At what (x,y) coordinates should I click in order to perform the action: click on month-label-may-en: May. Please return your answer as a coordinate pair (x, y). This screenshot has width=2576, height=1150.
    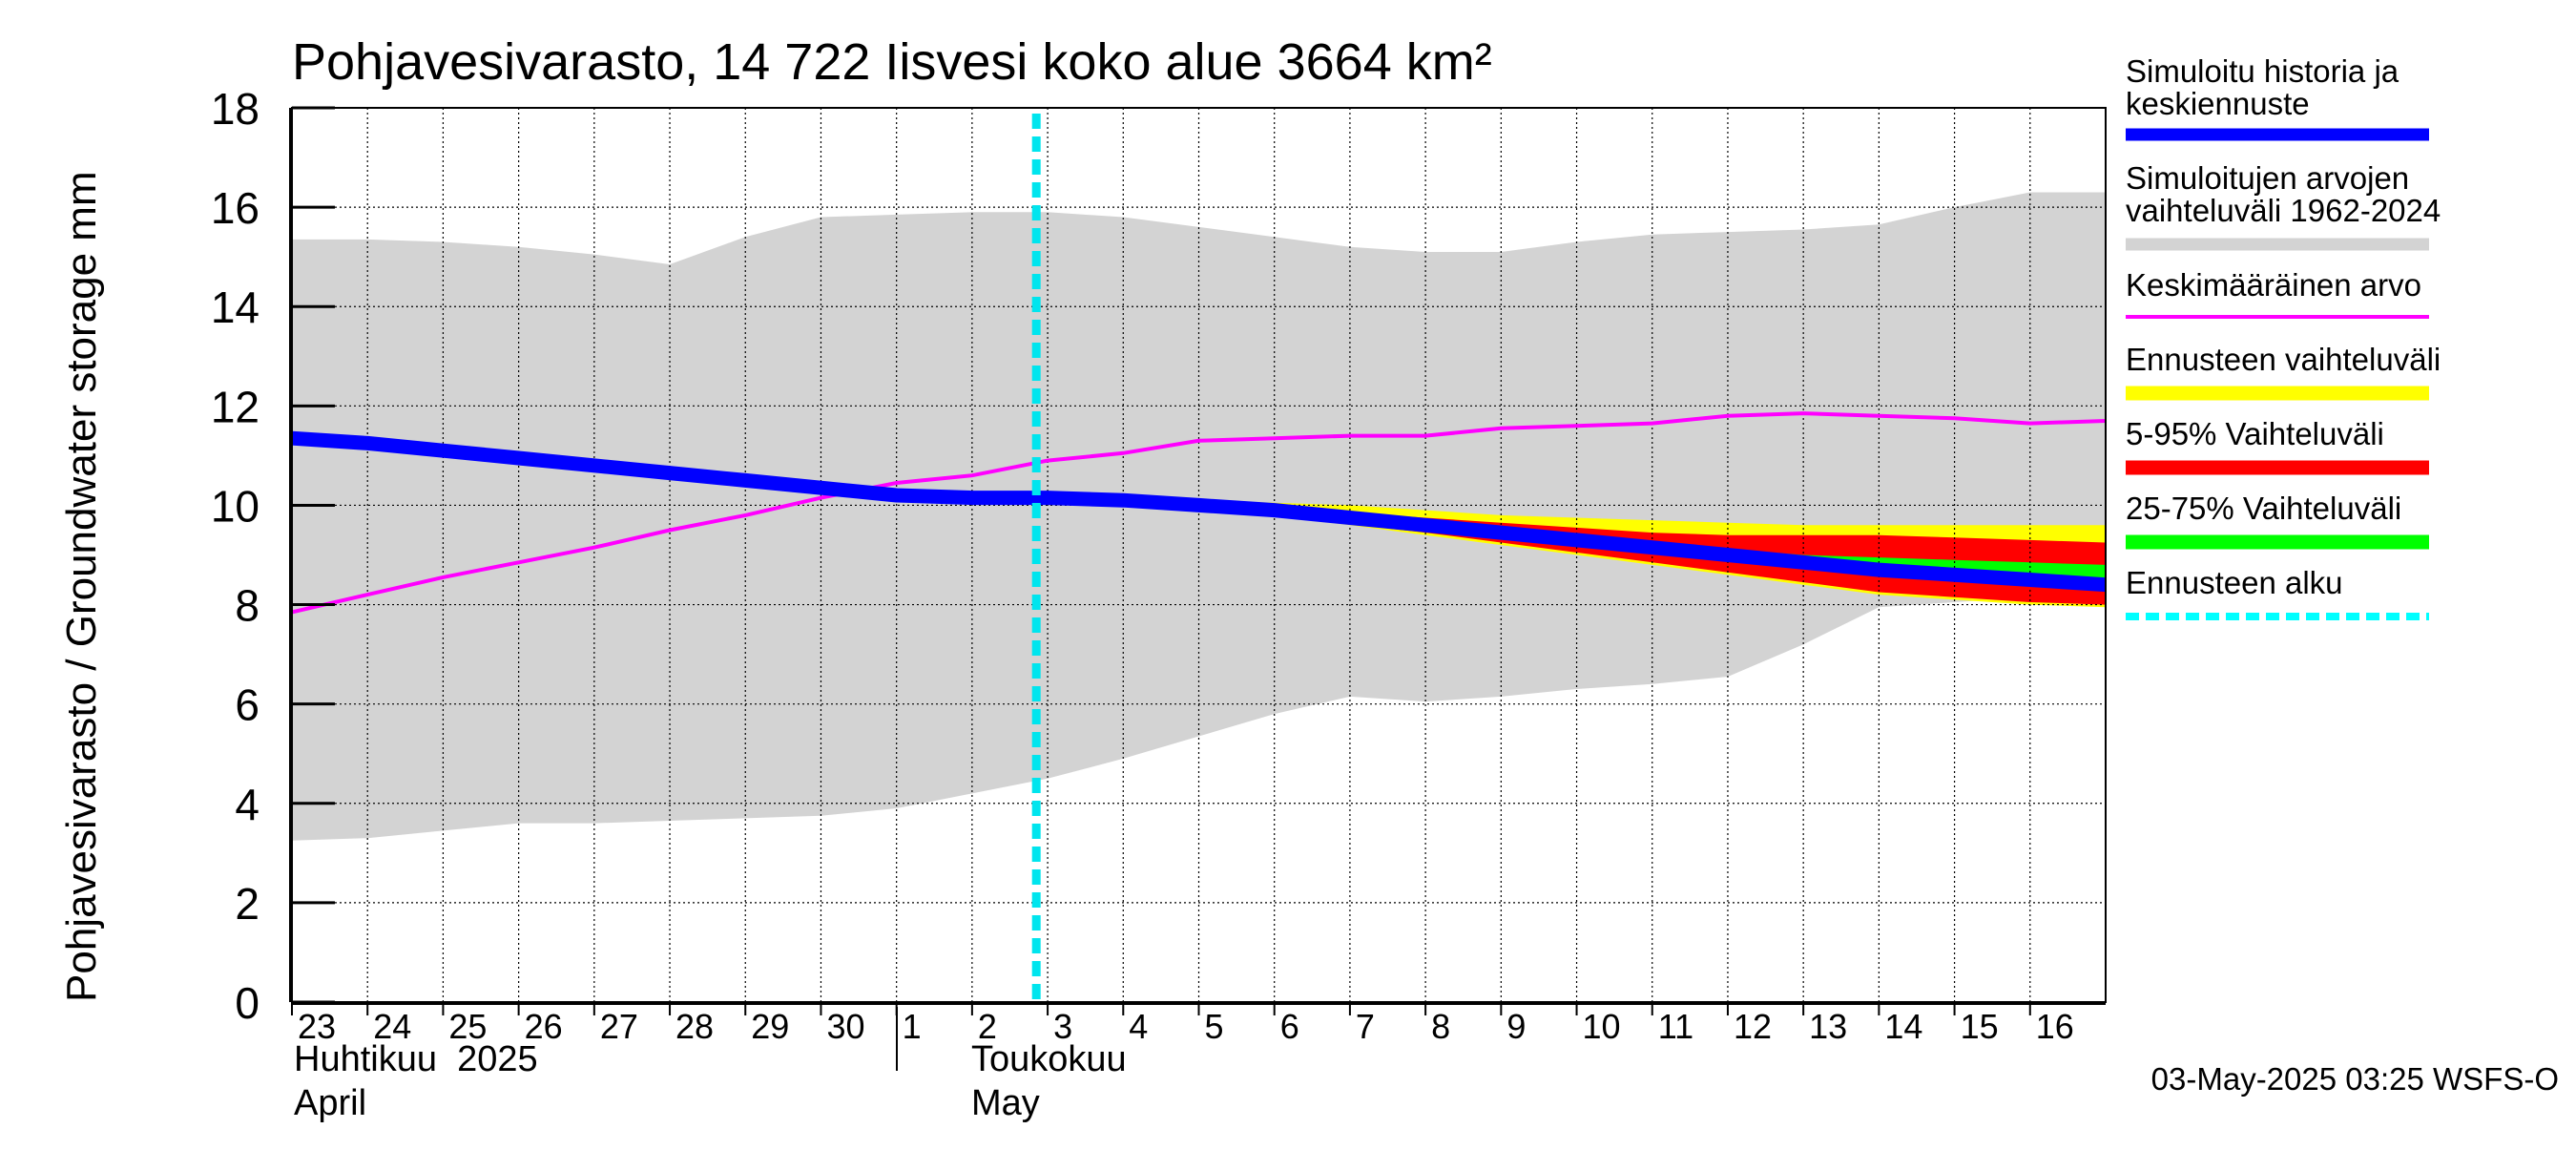
    Looking at the image, I should click on (1005, 1103).